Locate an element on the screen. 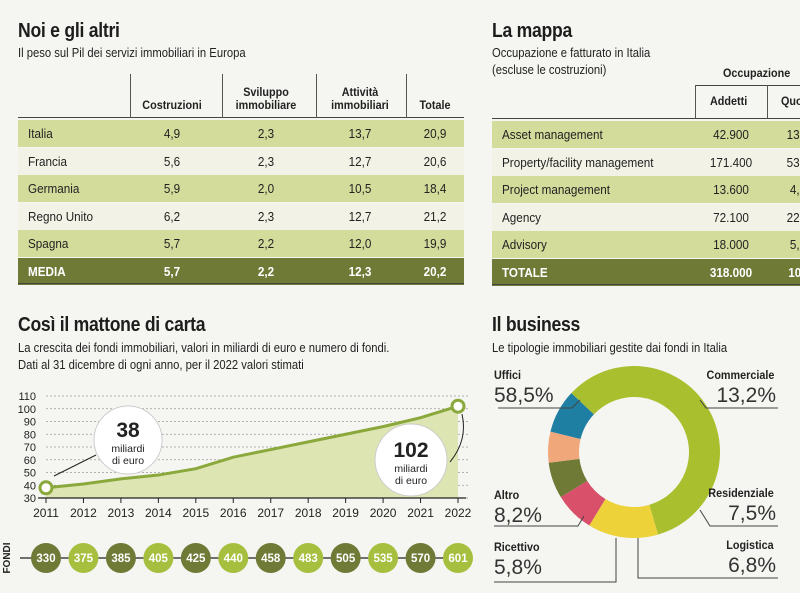 This screenshot has height=593, width=800. x-tick-label: 2014 is located at coordinates (158, 513).